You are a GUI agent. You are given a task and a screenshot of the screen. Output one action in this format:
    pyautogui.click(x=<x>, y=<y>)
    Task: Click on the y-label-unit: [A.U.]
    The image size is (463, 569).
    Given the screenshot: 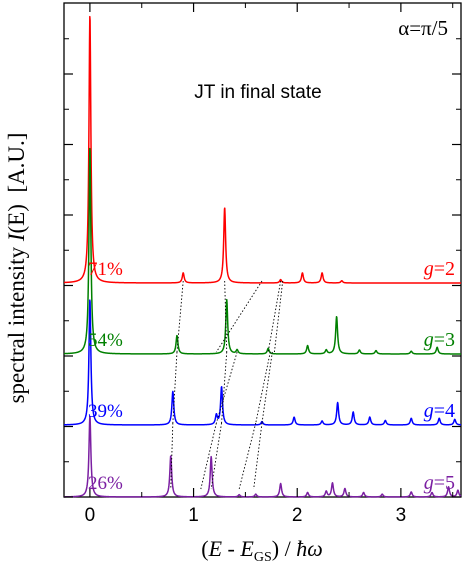 What is the action you would take?
    pyautogui.click(x=16, y=169)
    